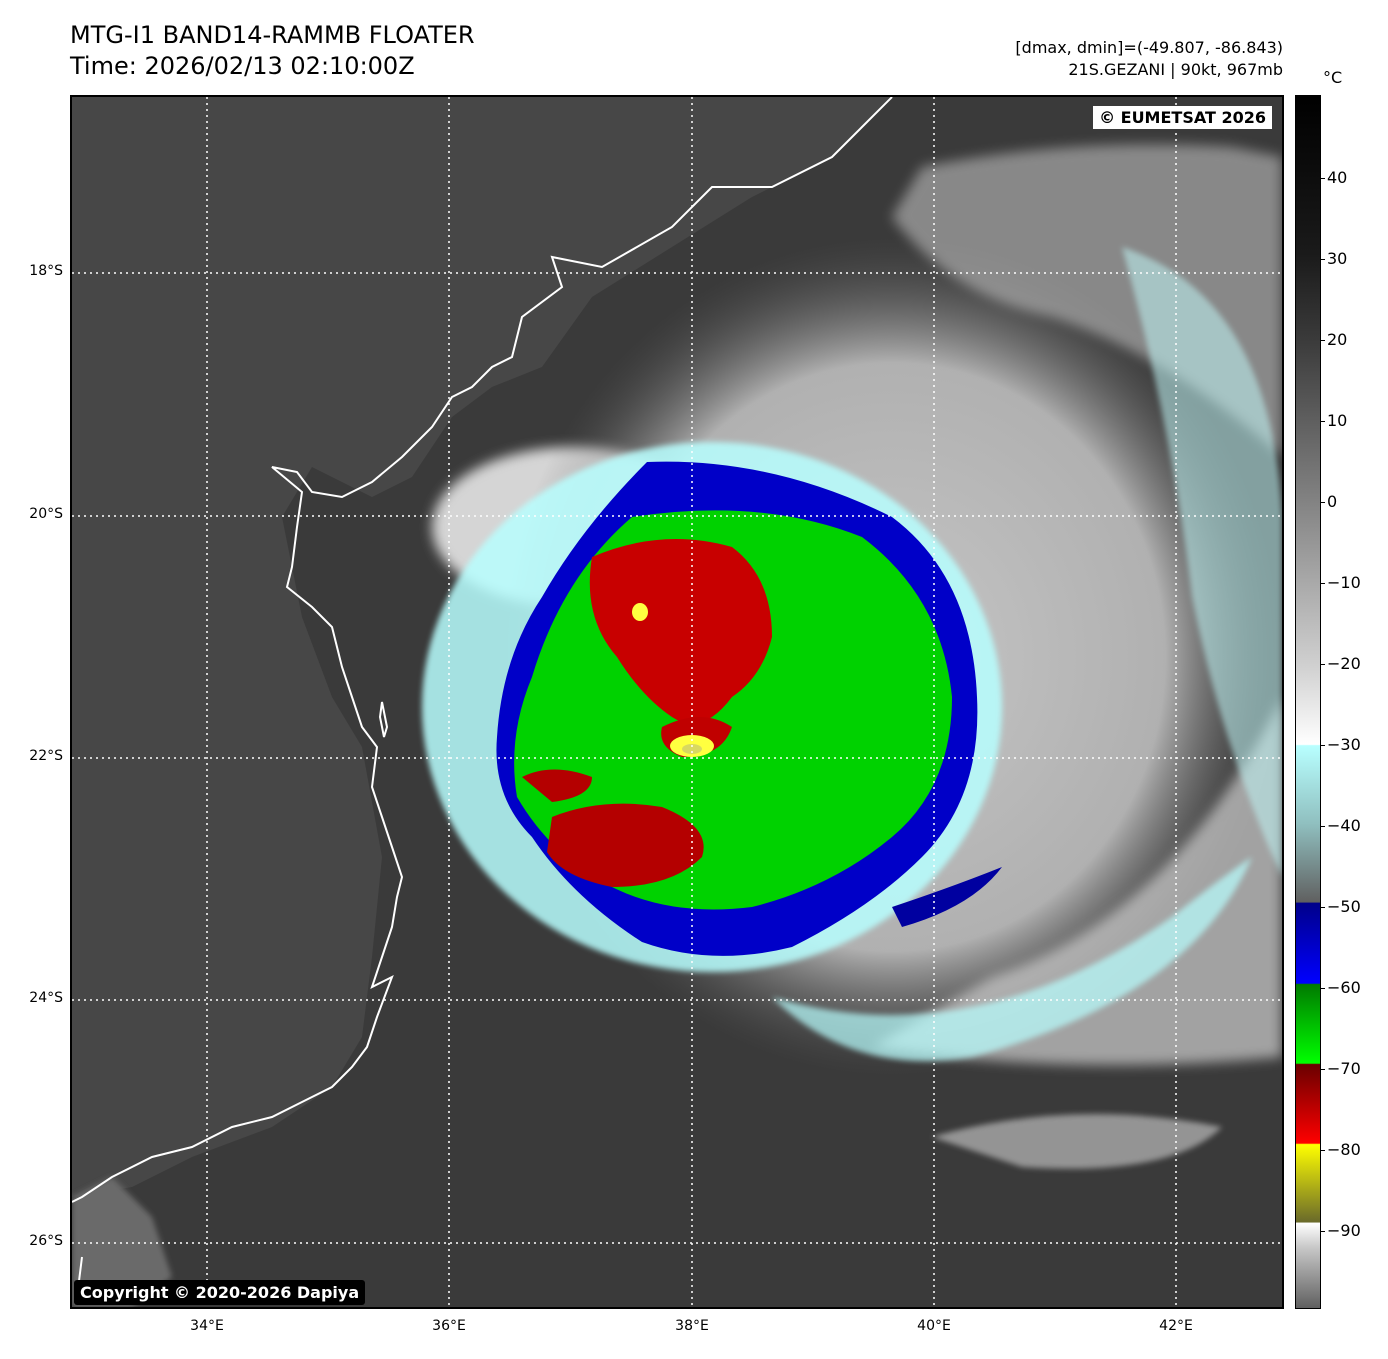 This screenshot has height=1359, width=1388. Describe the element at coordinates (1337, 339) in the screenshot. I see `colorbar-tick-label: 20` at that location.